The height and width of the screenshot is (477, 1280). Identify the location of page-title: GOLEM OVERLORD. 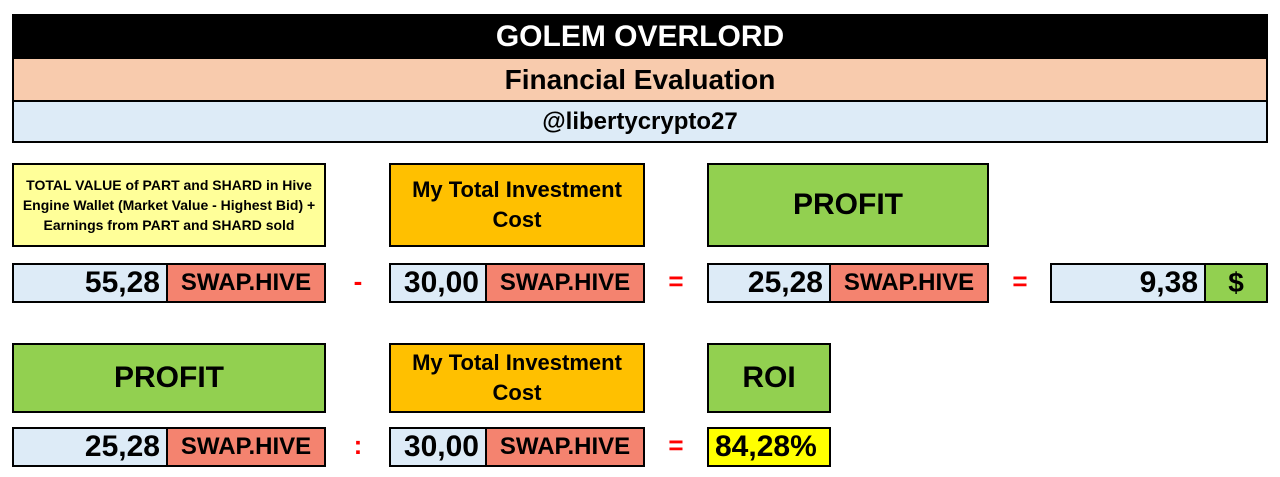
(640, 36).